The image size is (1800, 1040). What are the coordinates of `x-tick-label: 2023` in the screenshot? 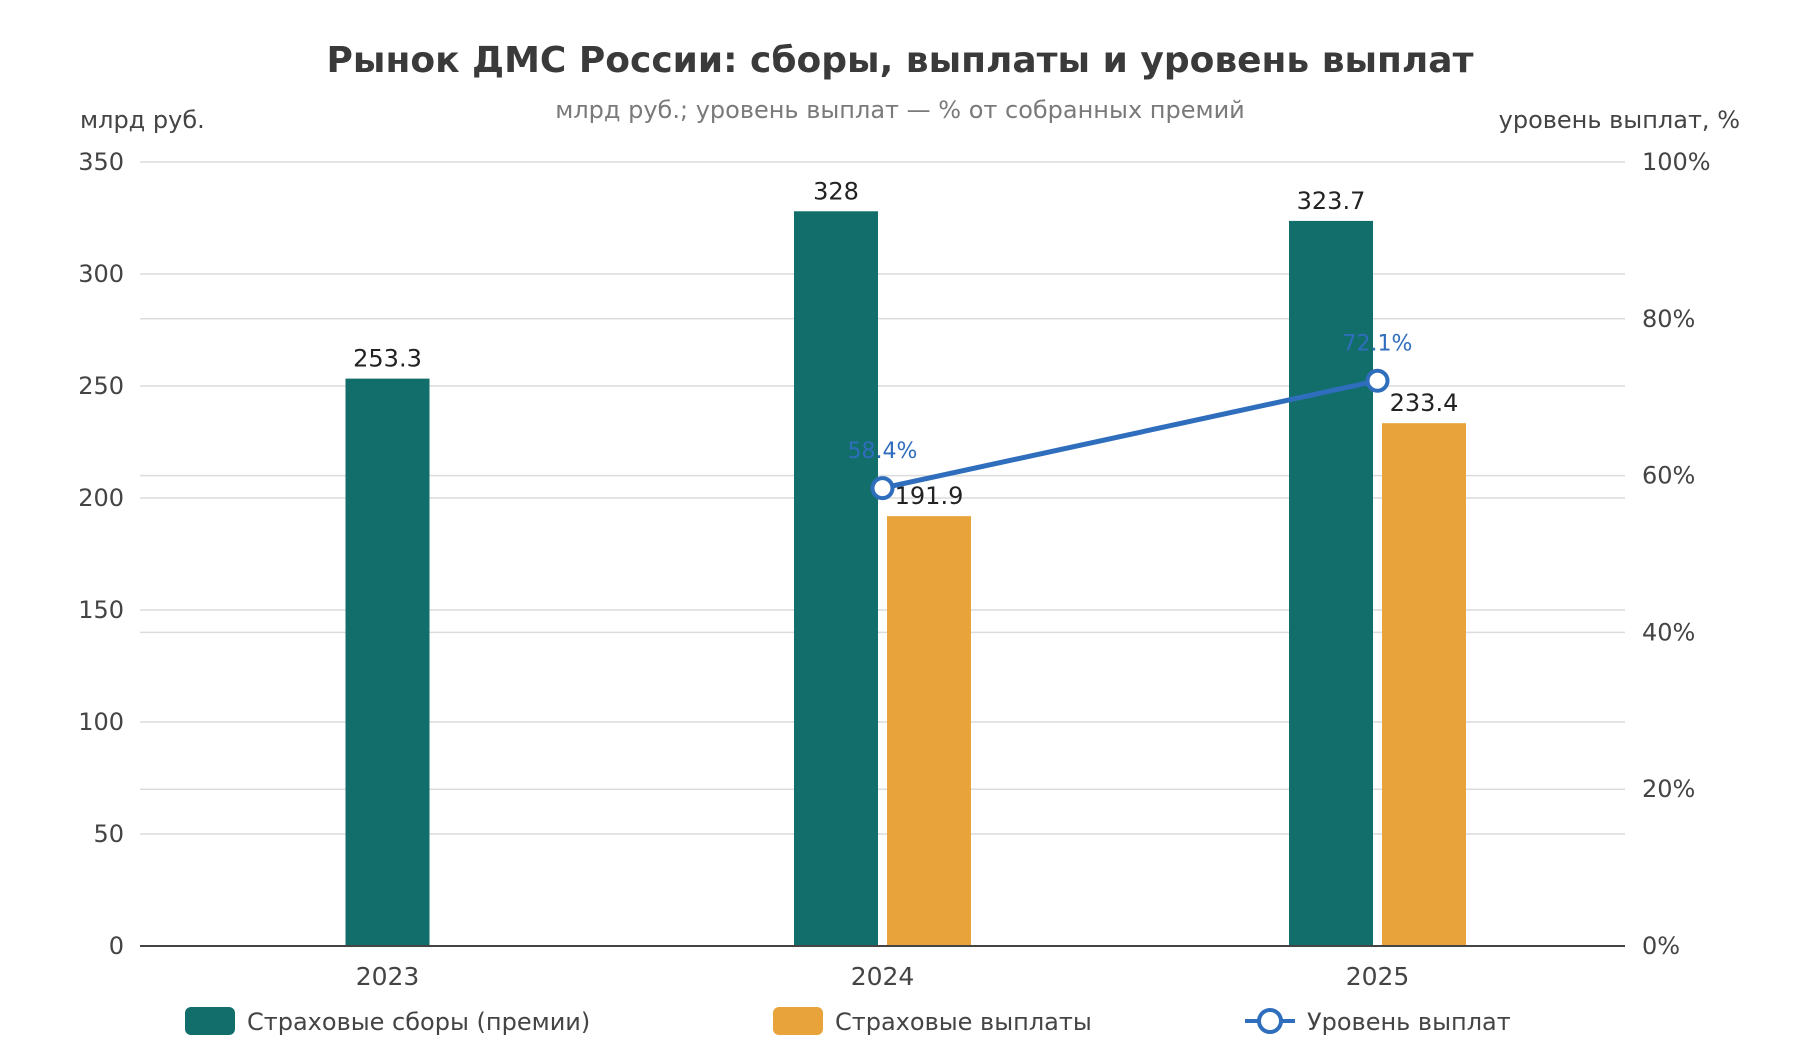 It's located at (388, 976).